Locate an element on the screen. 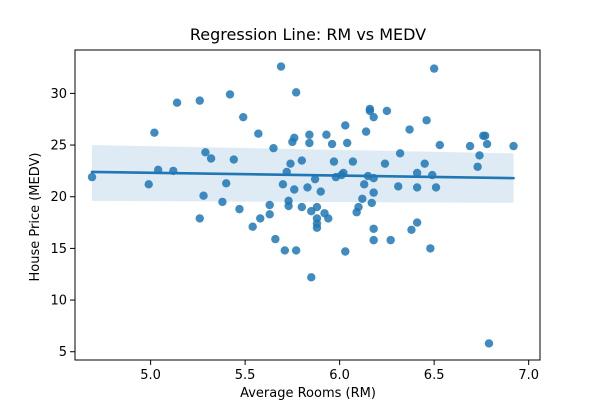  regression-line-layer is located at coordinates (302, 175).